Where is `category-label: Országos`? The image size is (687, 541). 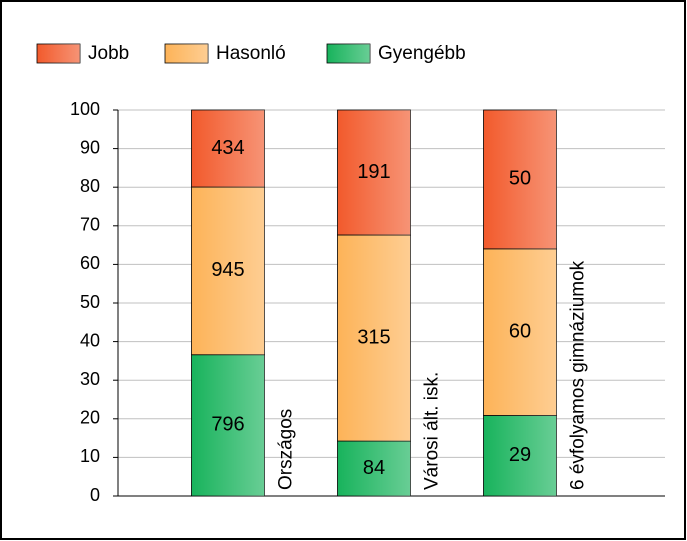
category-label: Országos is located at coordinates (286, 449).